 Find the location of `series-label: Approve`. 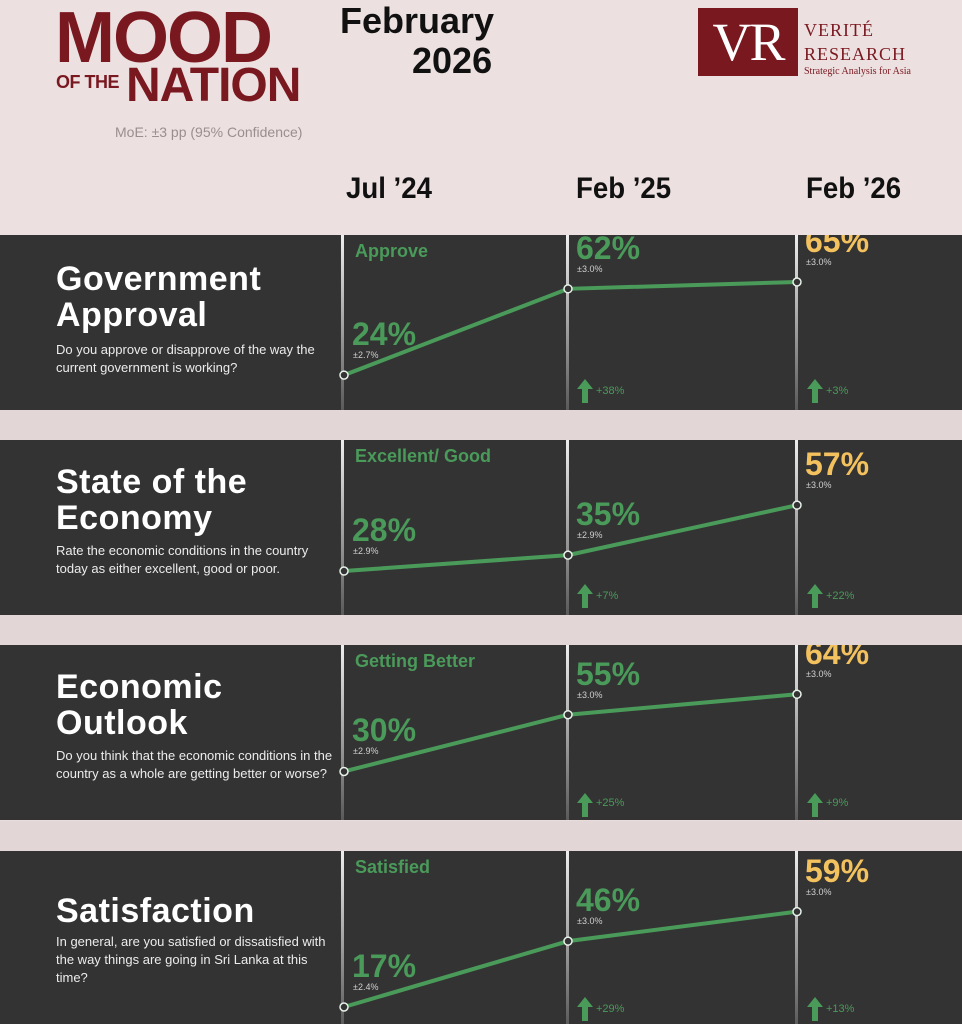

series-label: Approve is located at coordinates (392, 251).